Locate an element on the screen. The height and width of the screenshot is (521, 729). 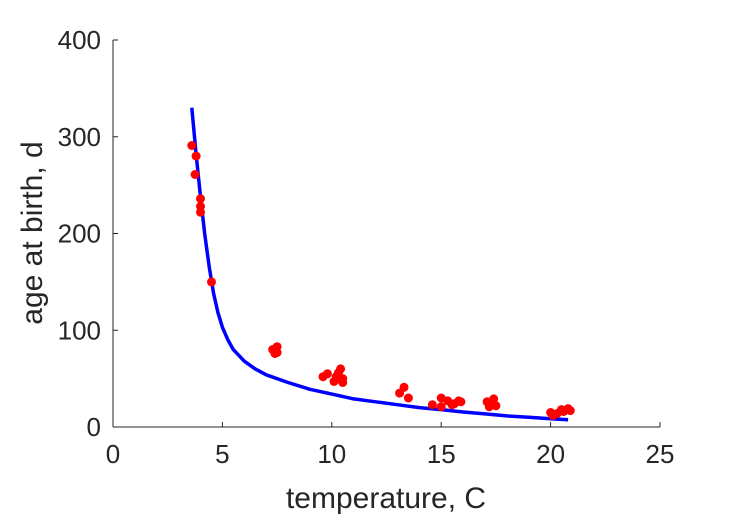
y-tick-label: 100 is located at coordinates (79, 330).